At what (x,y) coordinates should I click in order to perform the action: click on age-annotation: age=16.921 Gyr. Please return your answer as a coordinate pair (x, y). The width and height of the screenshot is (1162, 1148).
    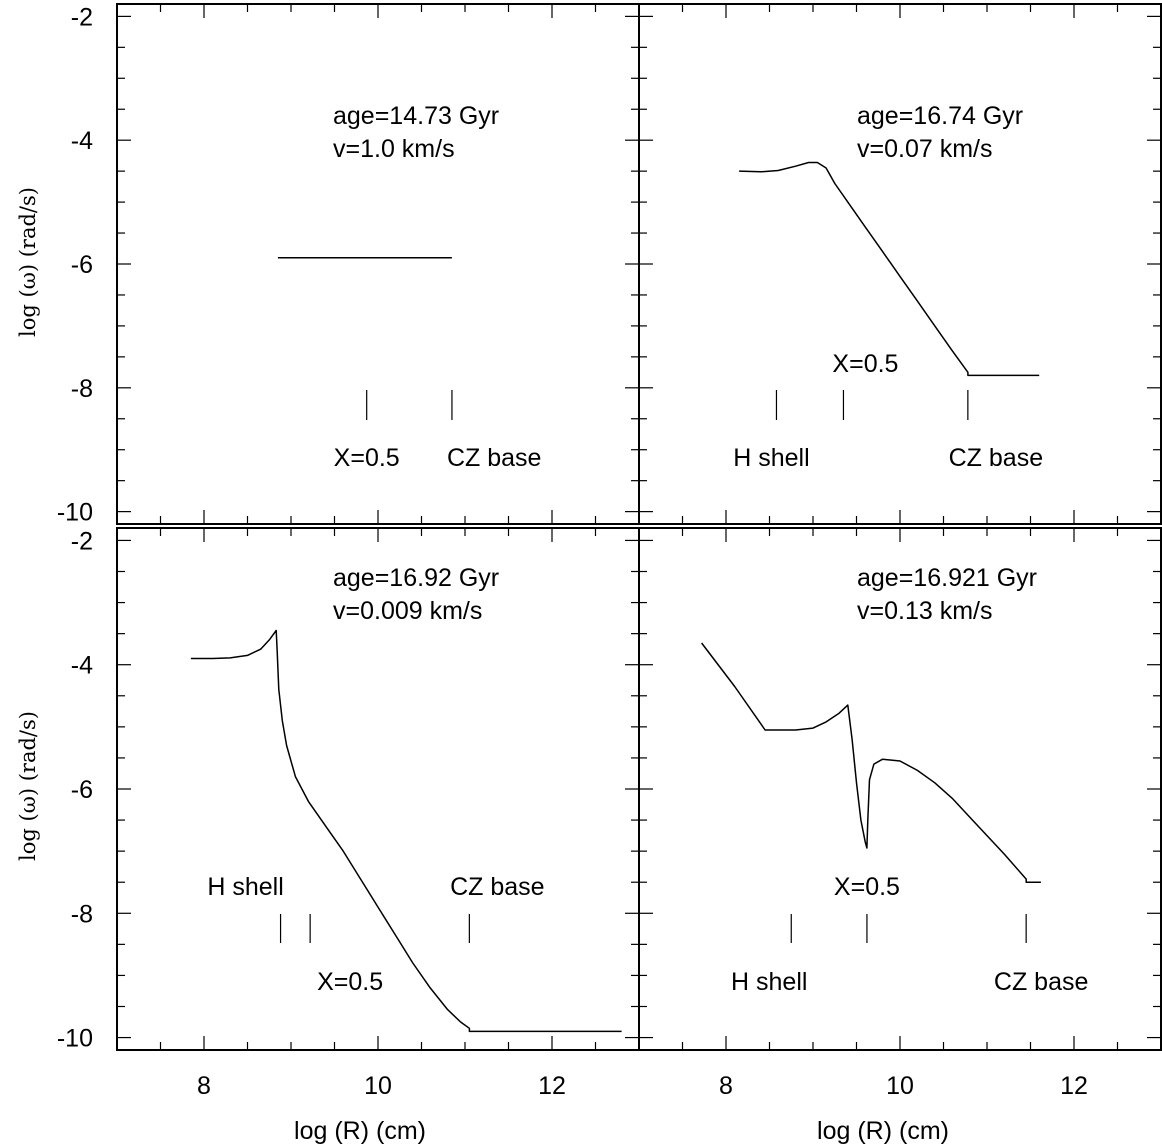
    Looking at the image, I should click on (947, 578).